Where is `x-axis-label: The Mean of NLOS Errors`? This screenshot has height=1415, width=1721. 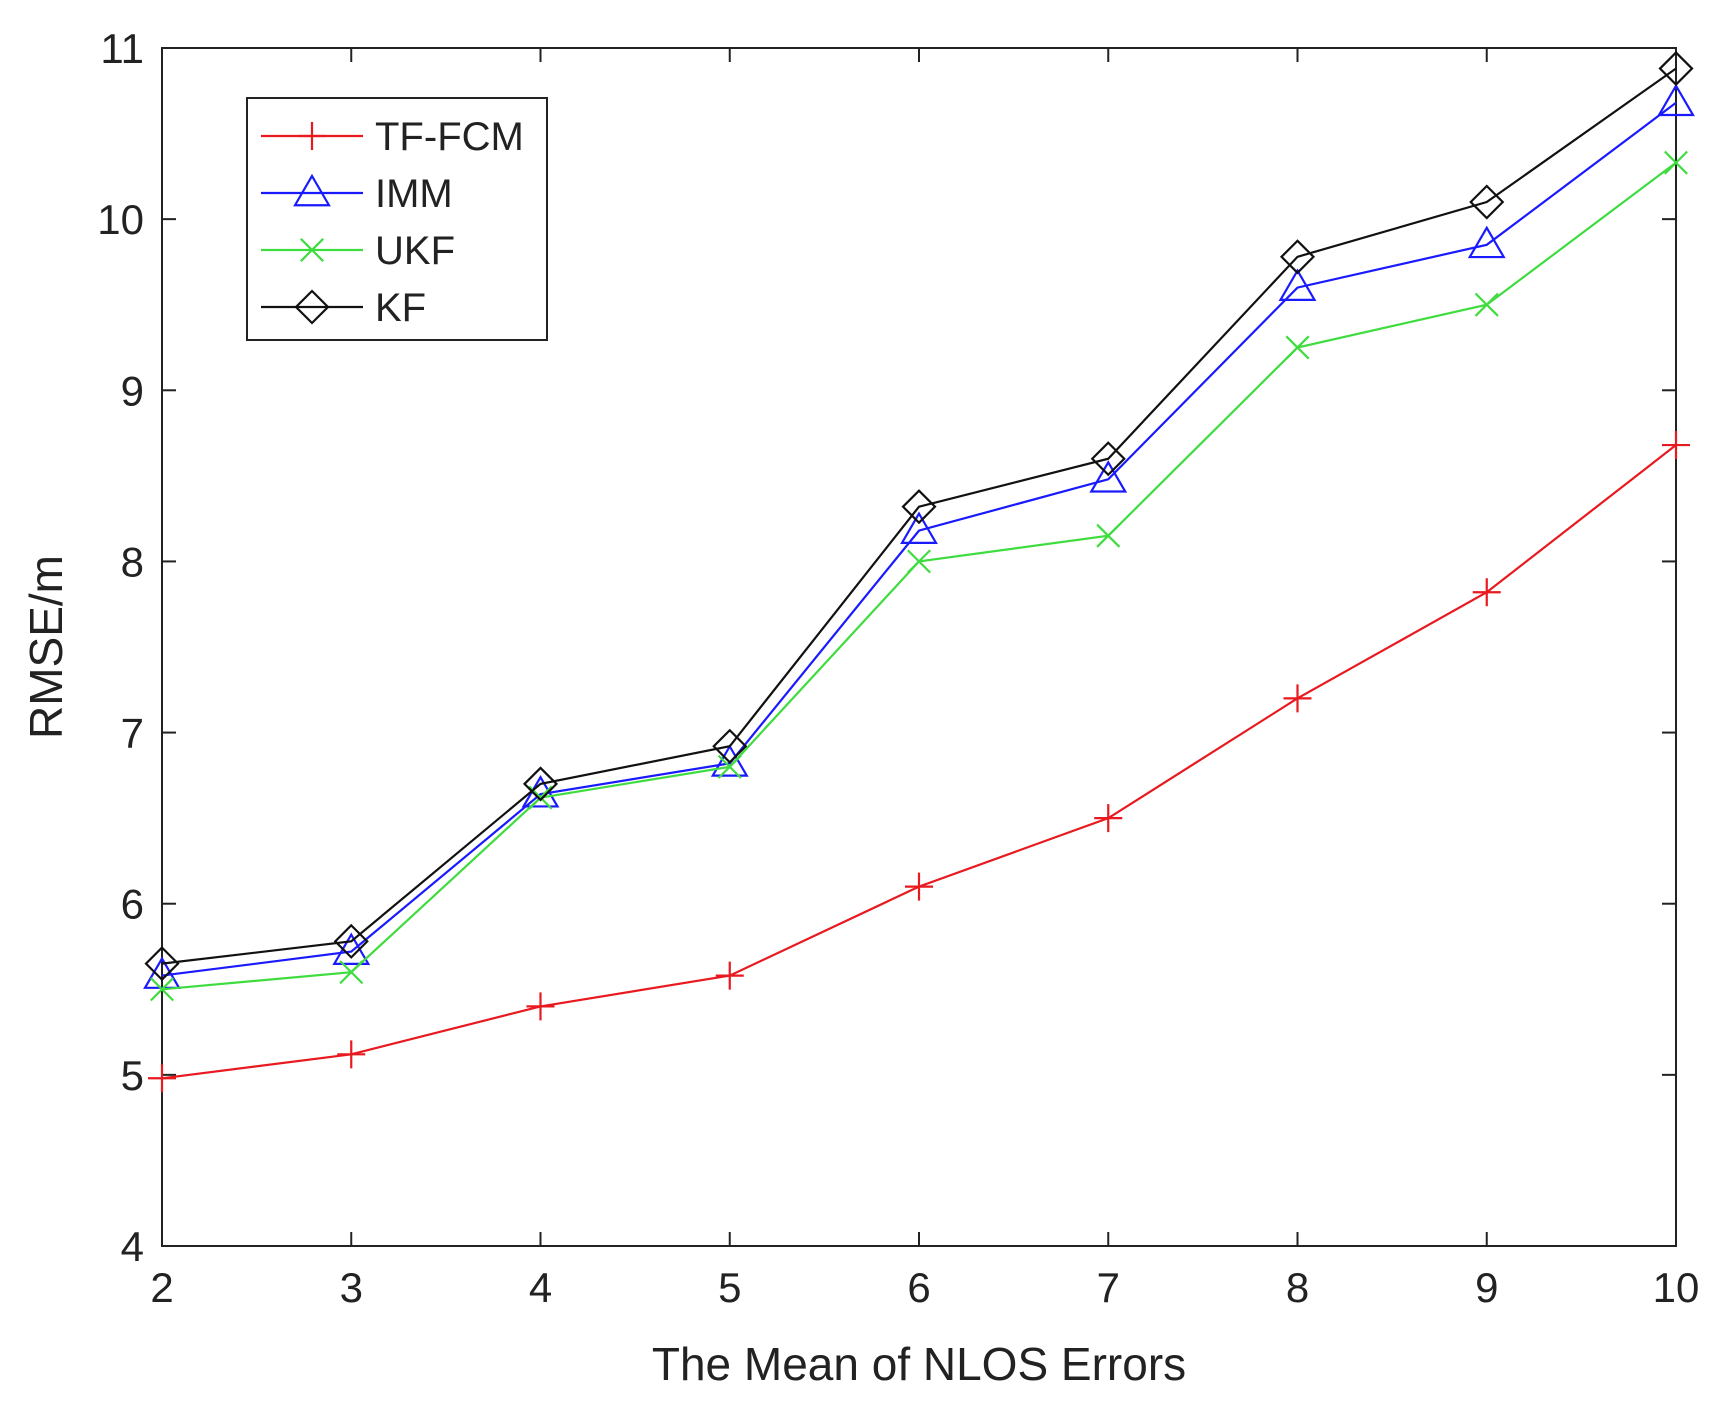
x-axis-label: The Mean of NLOS Errors is located at coordinates (919, 1364).